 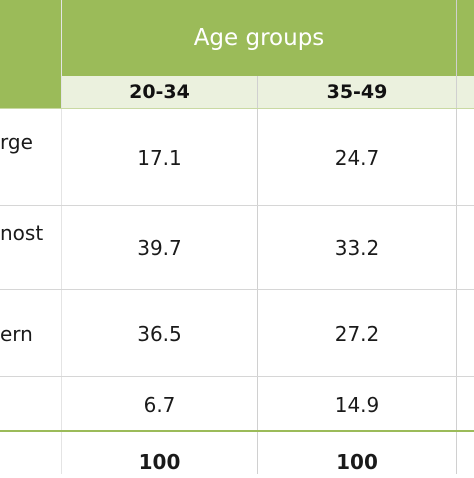 What do you see at coordinates (159, 334) in the screenshot?
I see `cell-r3-c1: 36.5` at bounding box center [159, 334].